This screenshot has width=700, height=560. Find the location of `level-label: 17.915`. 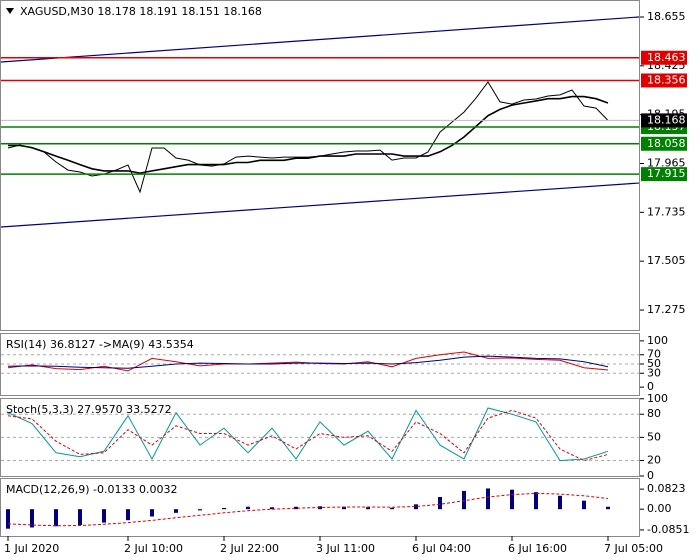

level-label: 17.915 is located at coordinates (666, 173).